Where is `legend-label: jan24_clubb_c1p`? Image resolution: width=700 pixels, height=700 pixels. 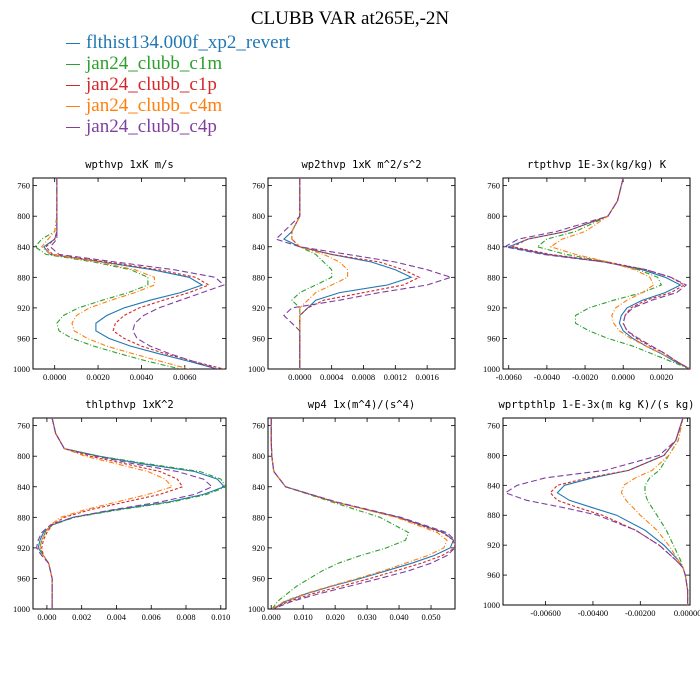
legend-label: jan24_clubb_c1p is located at coordinates (151, 84).